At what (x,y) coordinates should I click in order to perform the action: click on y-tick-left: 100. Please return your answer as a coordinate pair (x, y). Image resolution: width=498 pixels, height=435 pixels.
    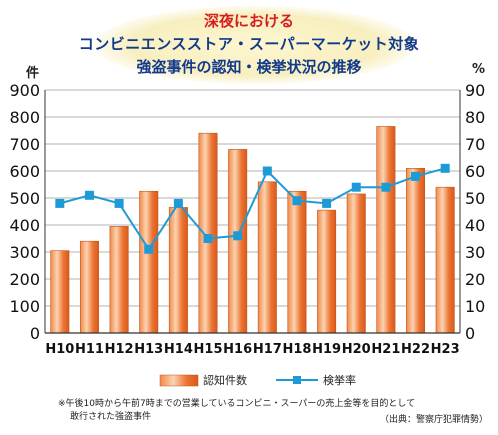
    Looking at the image, I should click on (24, 306).